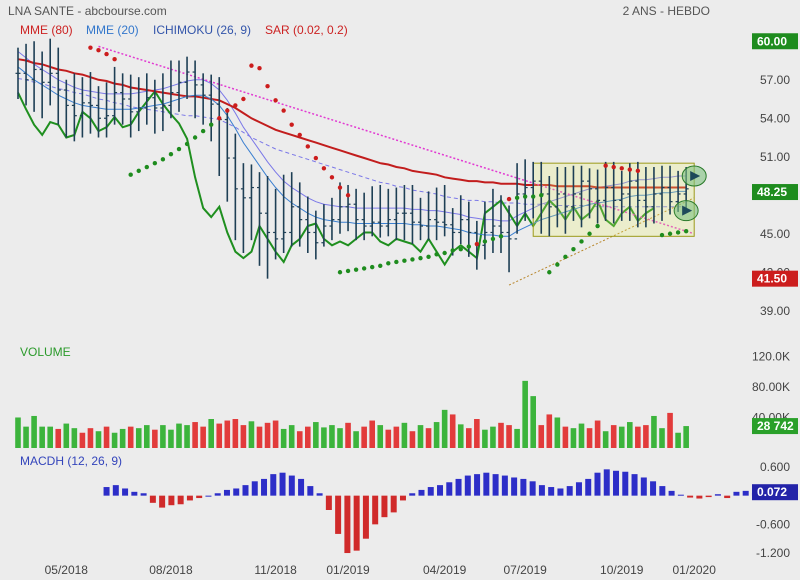 This screenshot has height=580, width=800. Describe the element at coordinates (171, 570) in the screenshot. I see `date-tick-label: 08/2018` at that location.